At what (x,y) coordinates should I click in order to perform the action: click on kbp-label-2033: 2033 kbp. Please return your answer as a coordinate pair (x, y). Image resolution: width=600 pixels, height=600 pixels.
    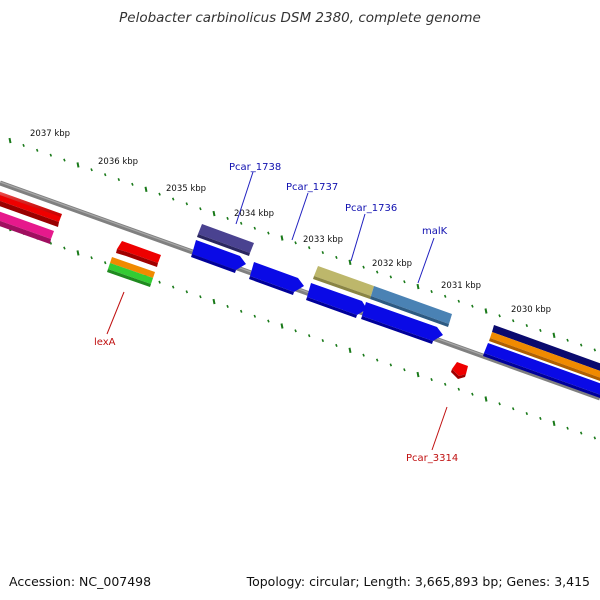
    Looking at the image, I should click on (323, 240).